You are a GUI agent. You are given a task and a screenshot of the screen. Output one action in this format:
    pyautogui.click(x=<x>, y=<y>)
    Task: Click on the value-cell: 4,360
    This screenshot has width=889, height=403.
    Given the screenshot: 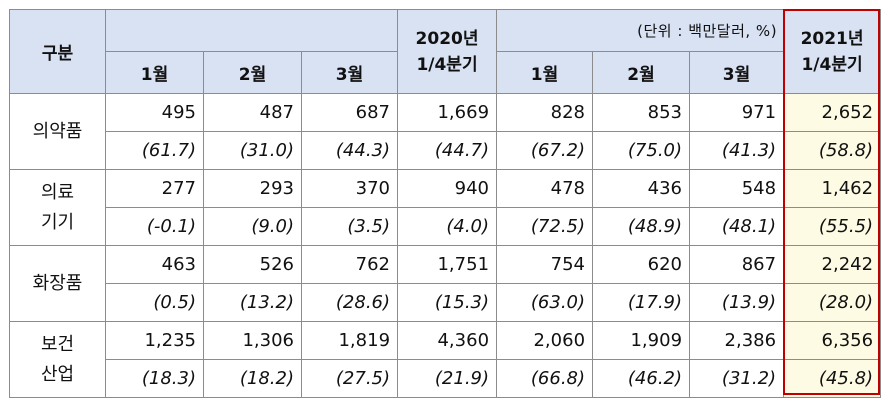 What is the action you would take?
    pyautogui.click(x=447, y=340)
    